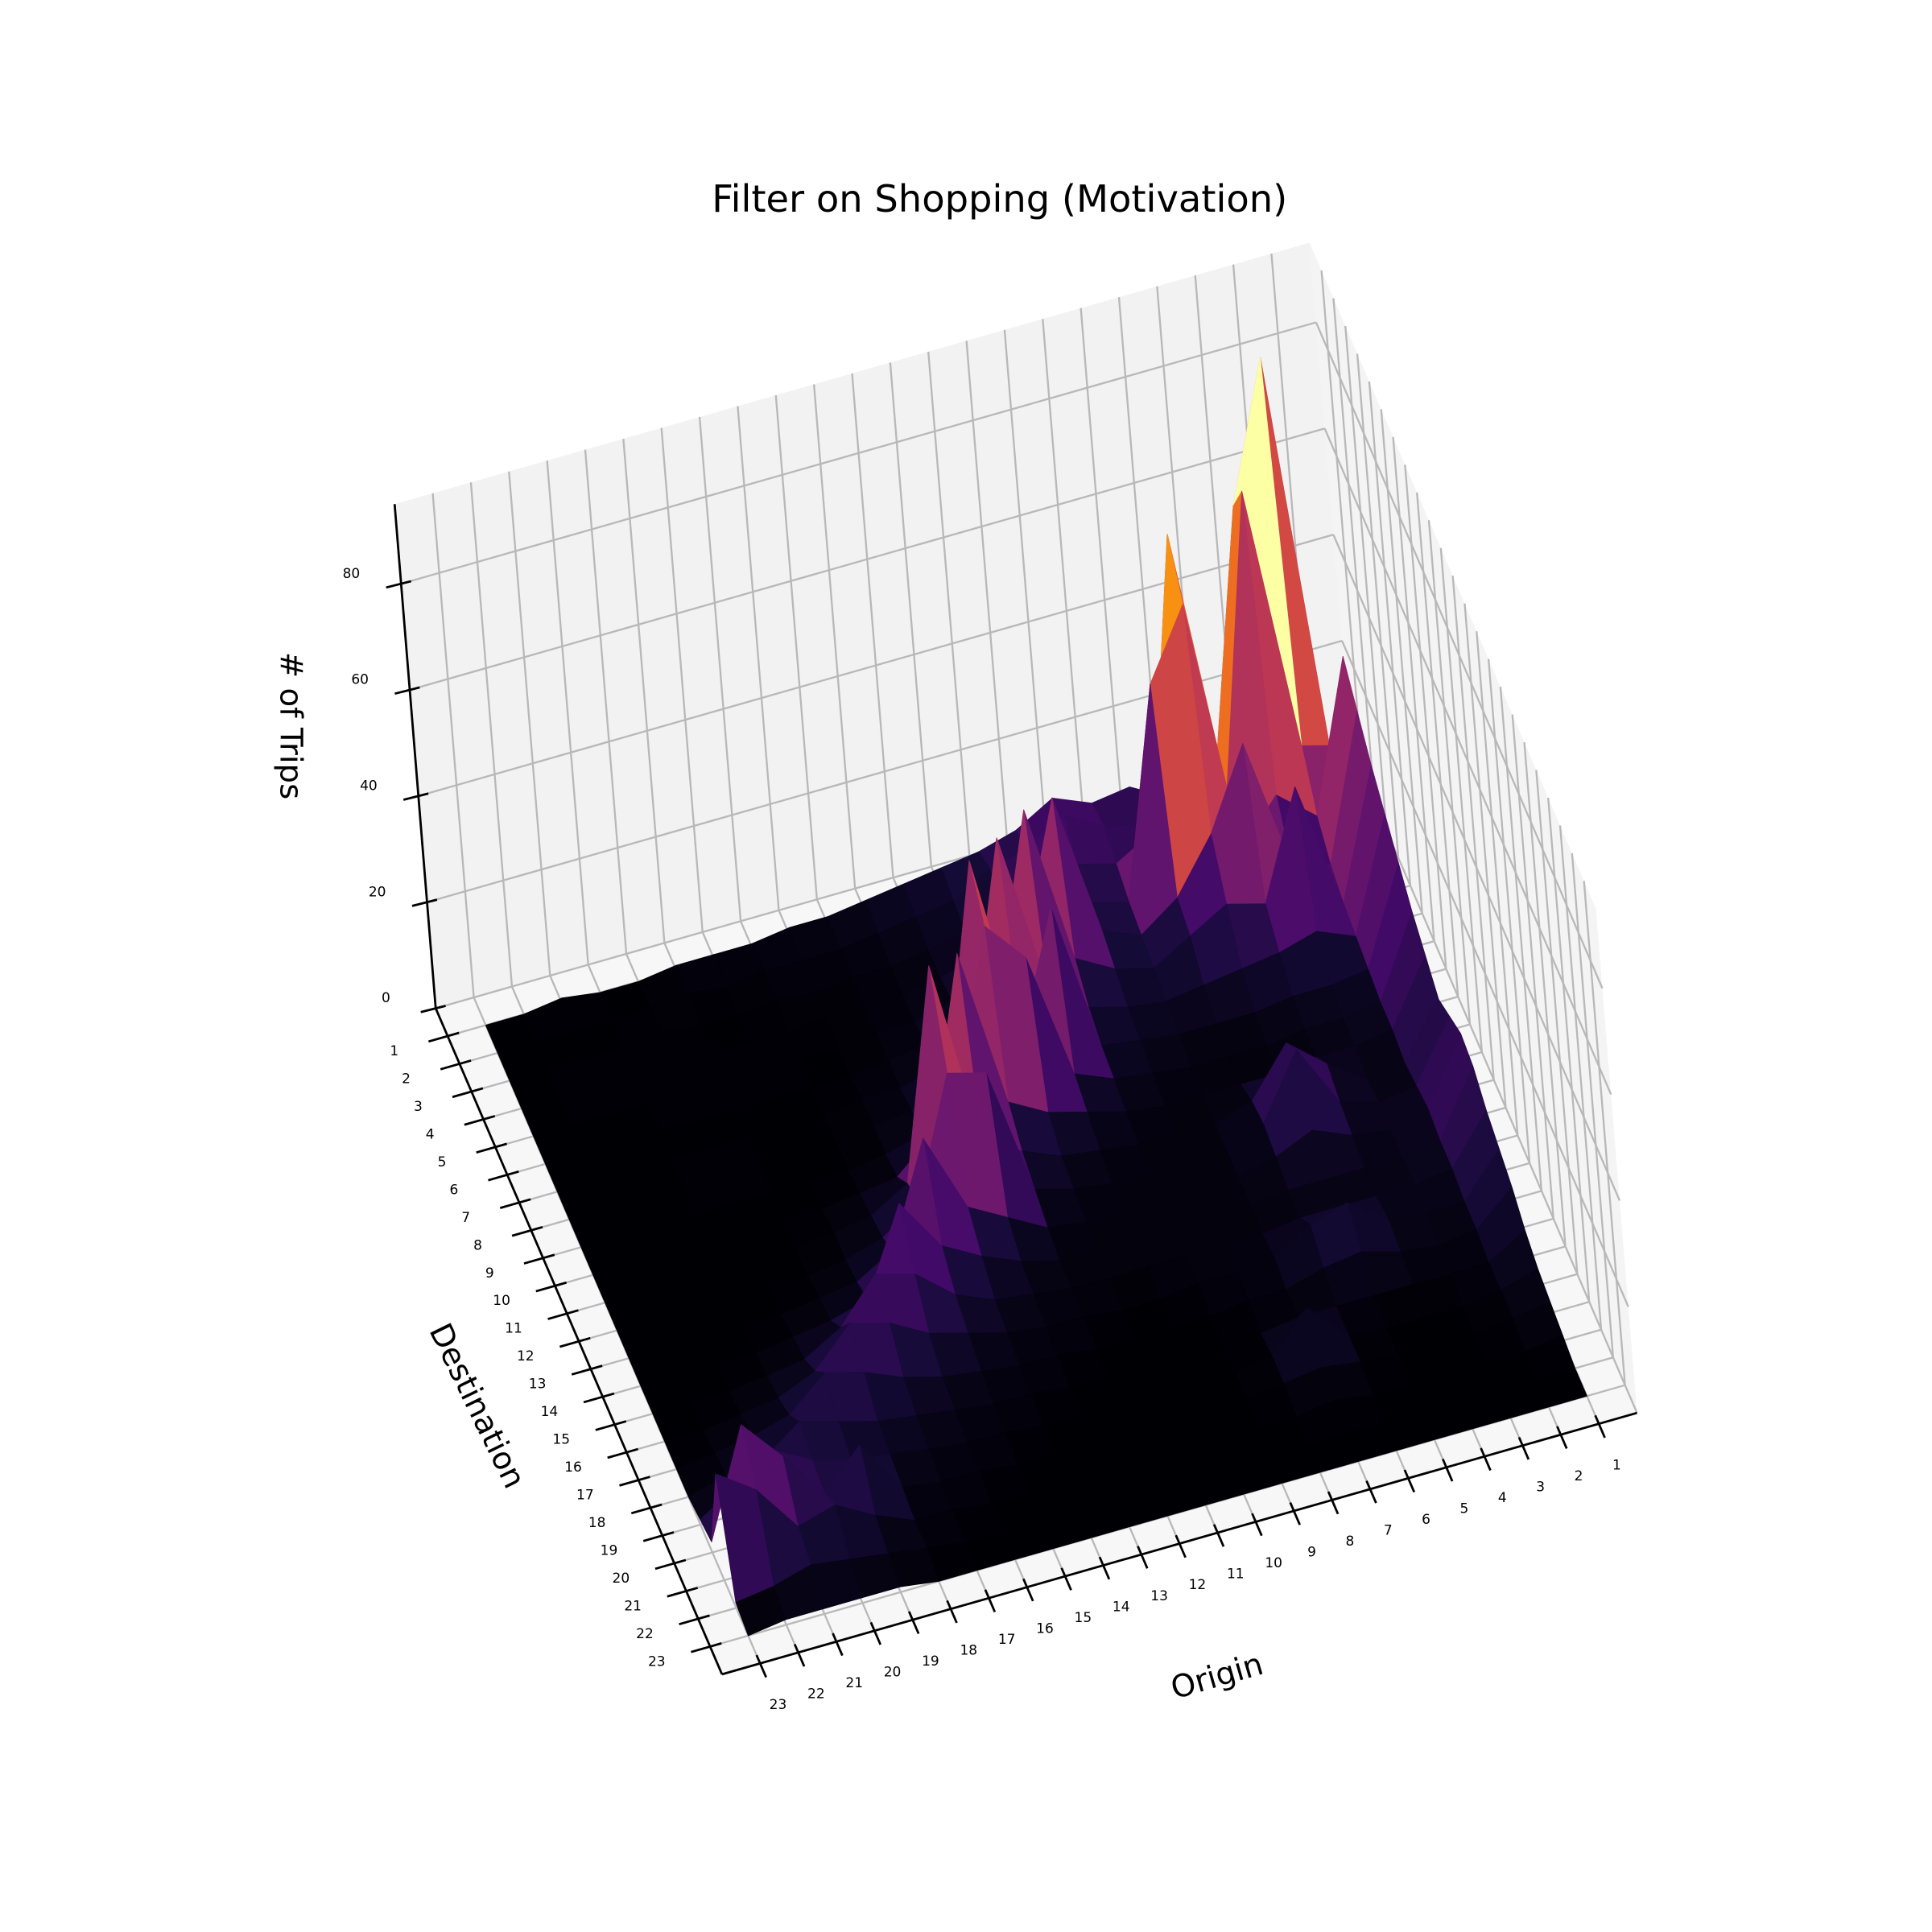  Describe the element at coordinates (377, 892) in the screenshot. I see `z-tick-label: 20` at that location.